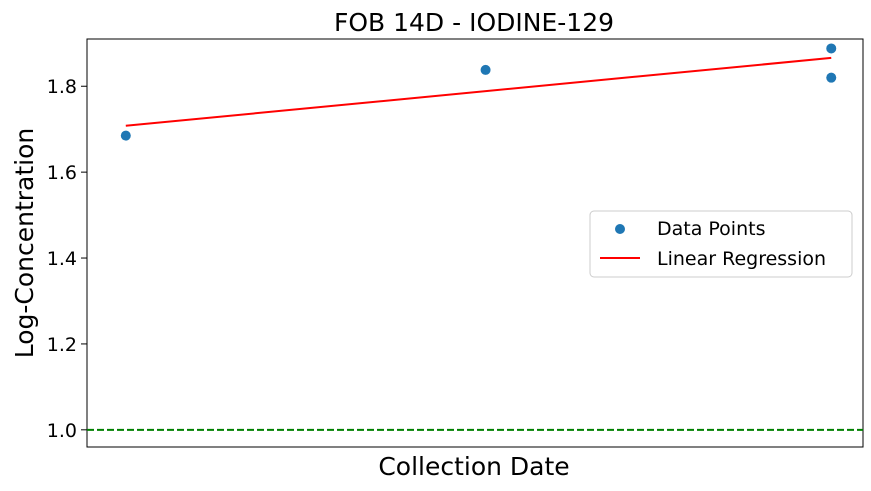  Describe the element at coordinates (62, 431) in the screenshot. I see `y-tick-label: 1.0` at that location.